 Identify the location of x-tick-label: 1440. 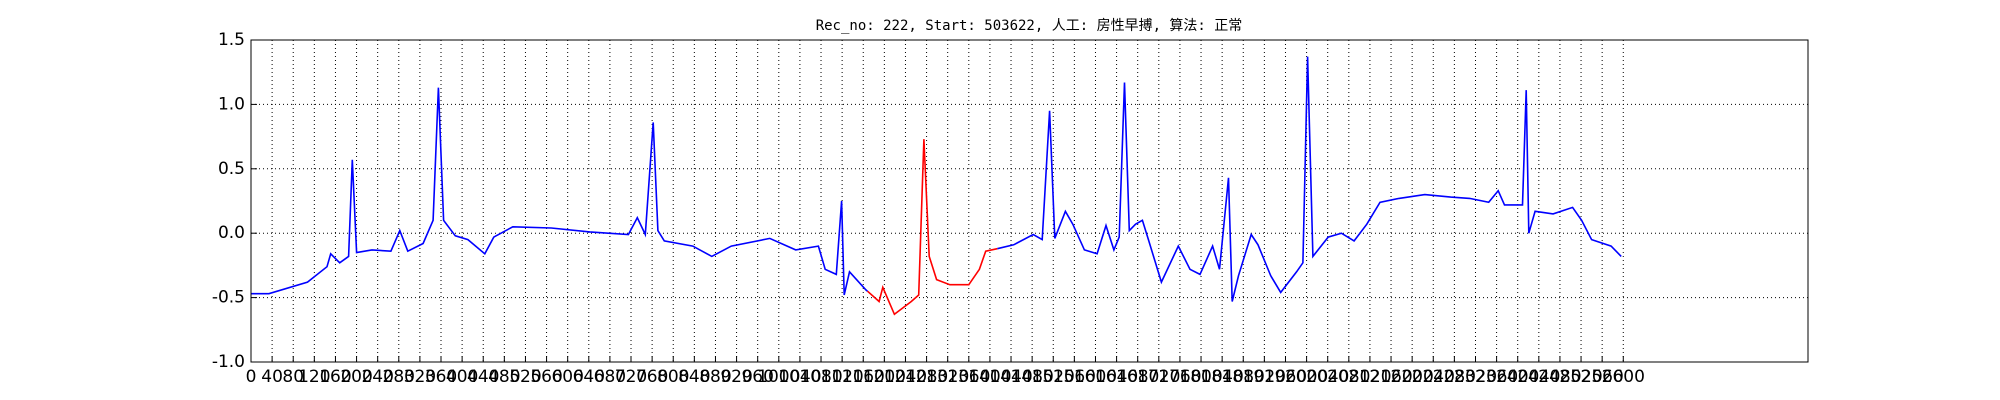
(1010, 377).